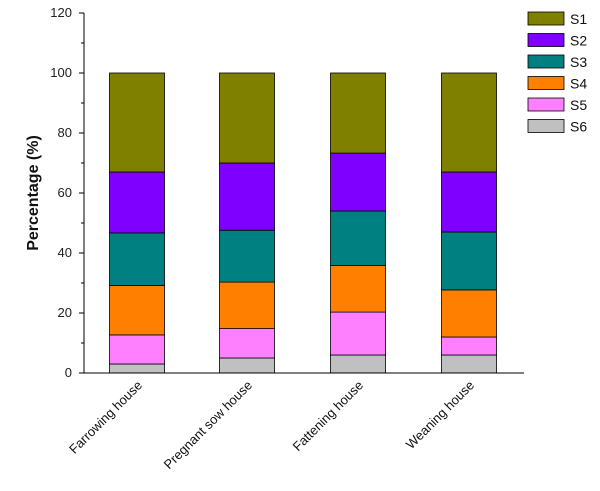 This screenshot has height=491, width=600. I want to click on legend-swatch-s4, so click(546, 83).